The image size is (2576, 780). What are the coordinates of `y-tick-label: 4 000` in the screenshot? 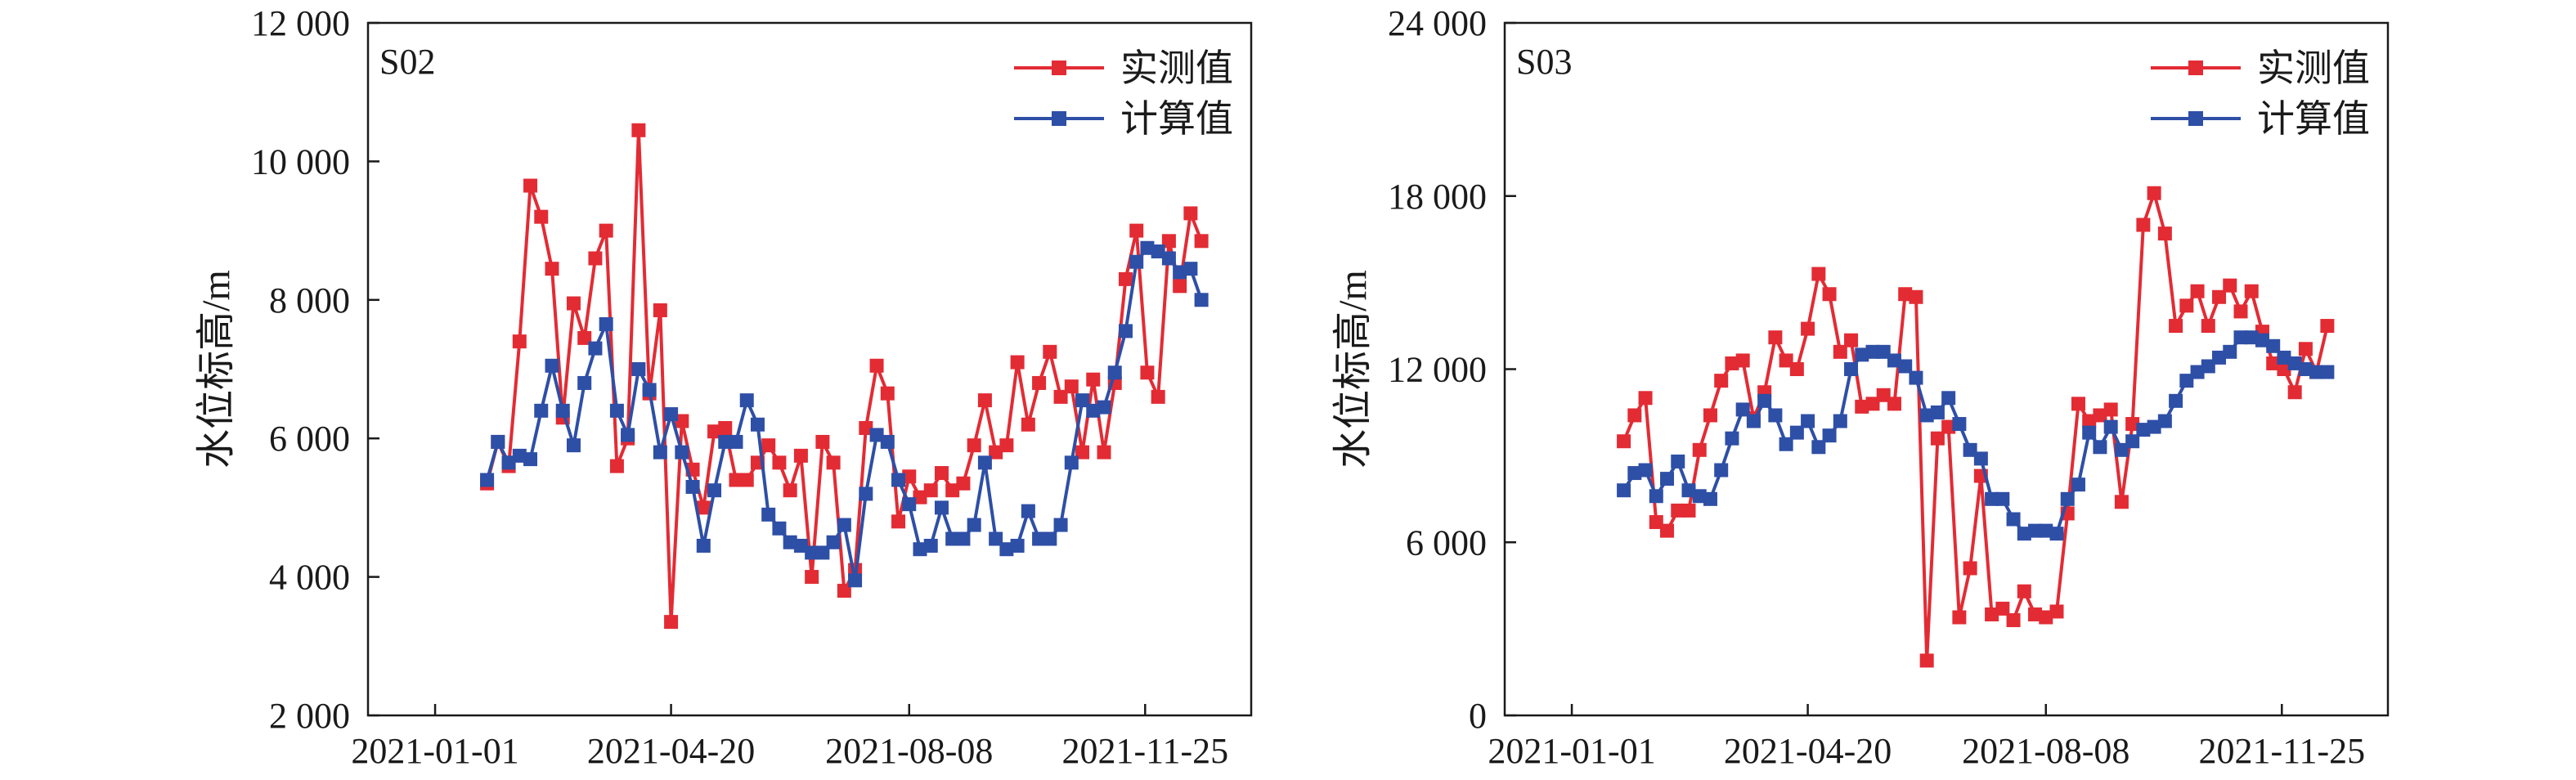 It's located at (310, 578).